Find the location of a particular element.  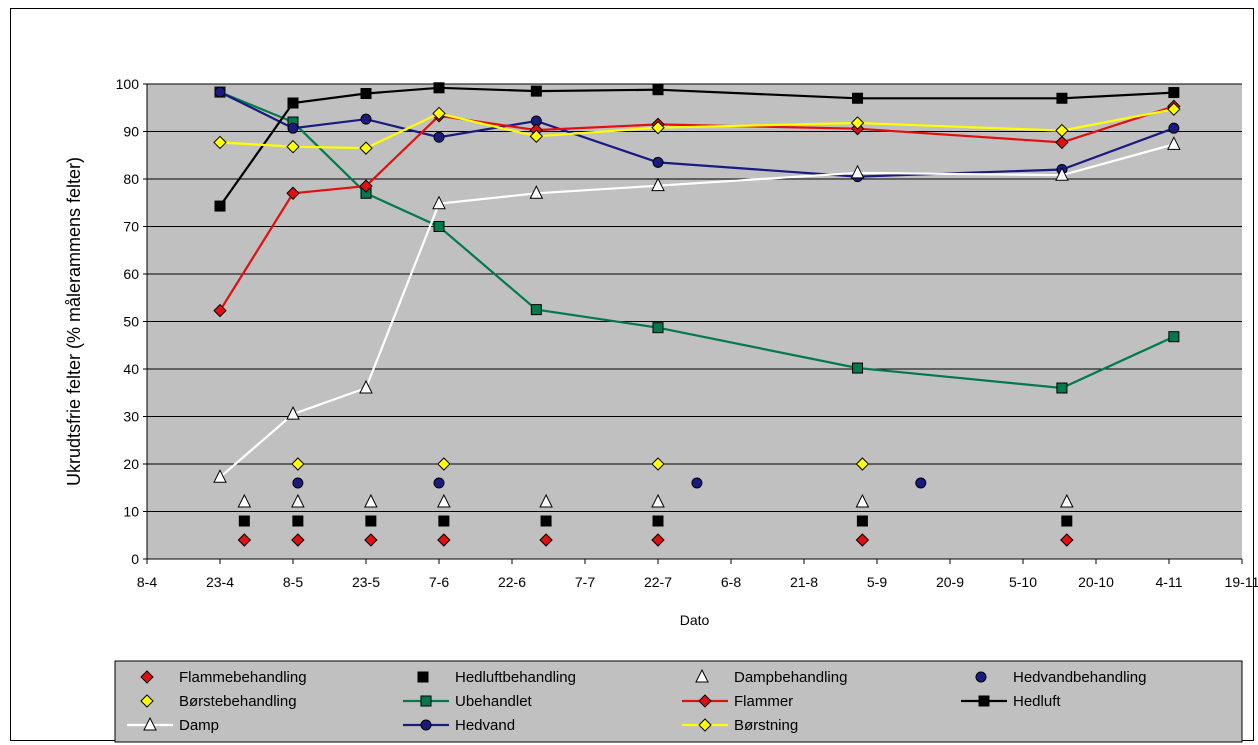

legend-item: Børstning is located at coordinates (740, 725).